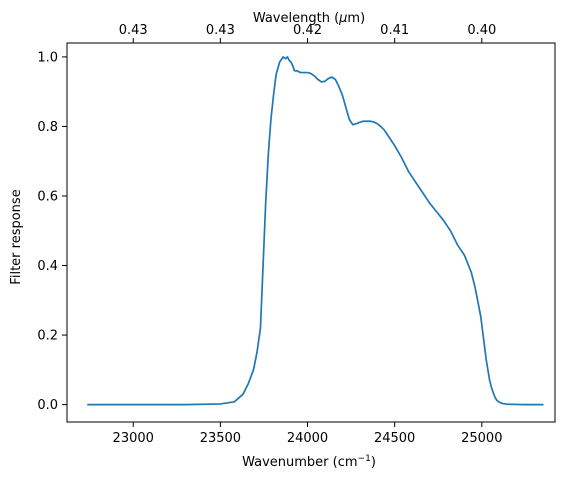  I want to click on x-tick-label: 25000, so click(481, 438).